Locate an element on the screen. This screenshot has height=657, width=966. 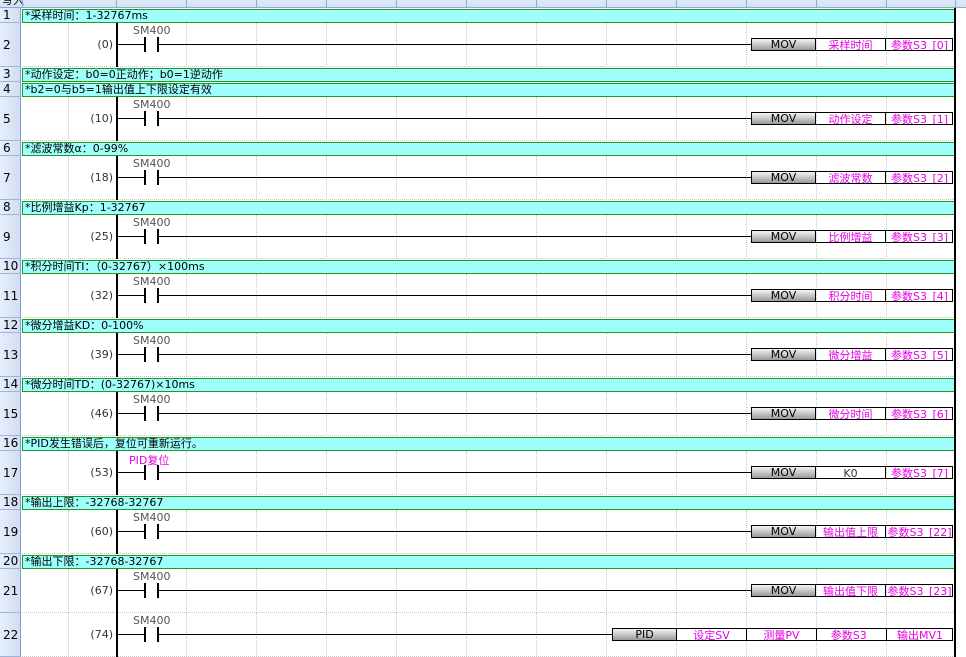
comment-row: 12 *微分增益KD：0-100% is located at coordinates (483, 325).